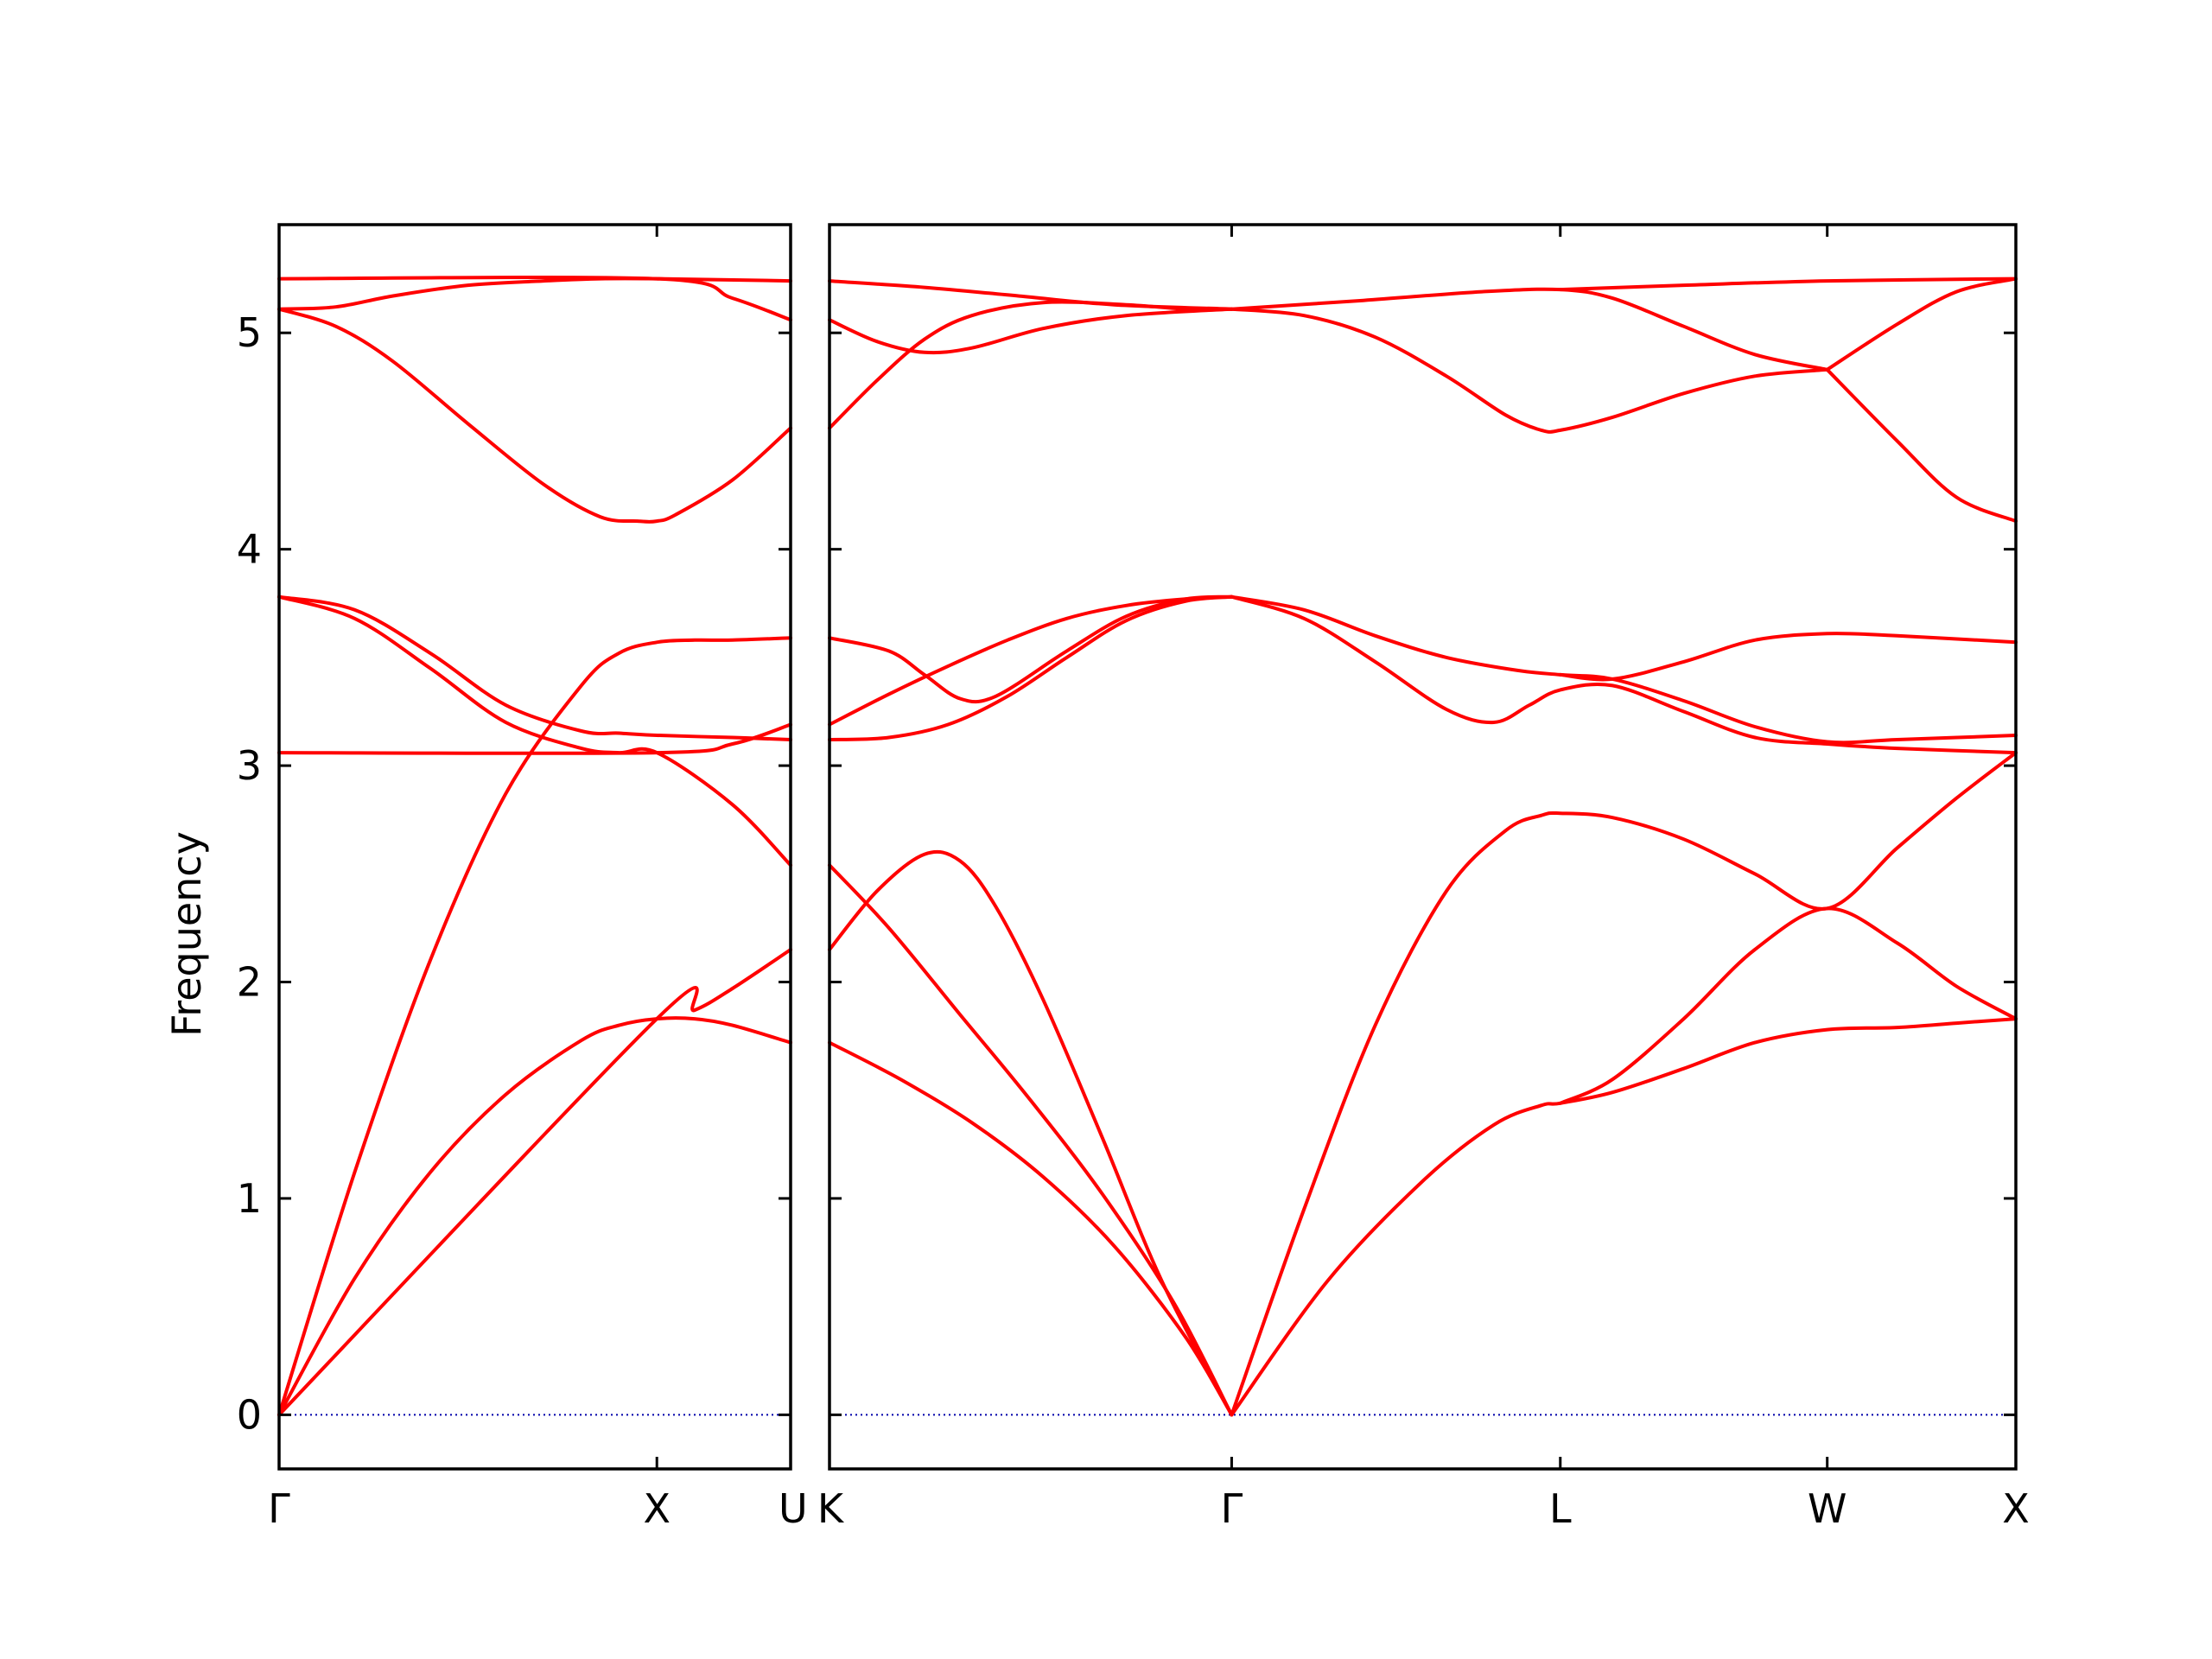 This screenshot has height=1659, width=2212. What do you see at coordinates (249, 549) in the screenshot?
I see `y-tick-label: 4` at bounding box center [249, 549].